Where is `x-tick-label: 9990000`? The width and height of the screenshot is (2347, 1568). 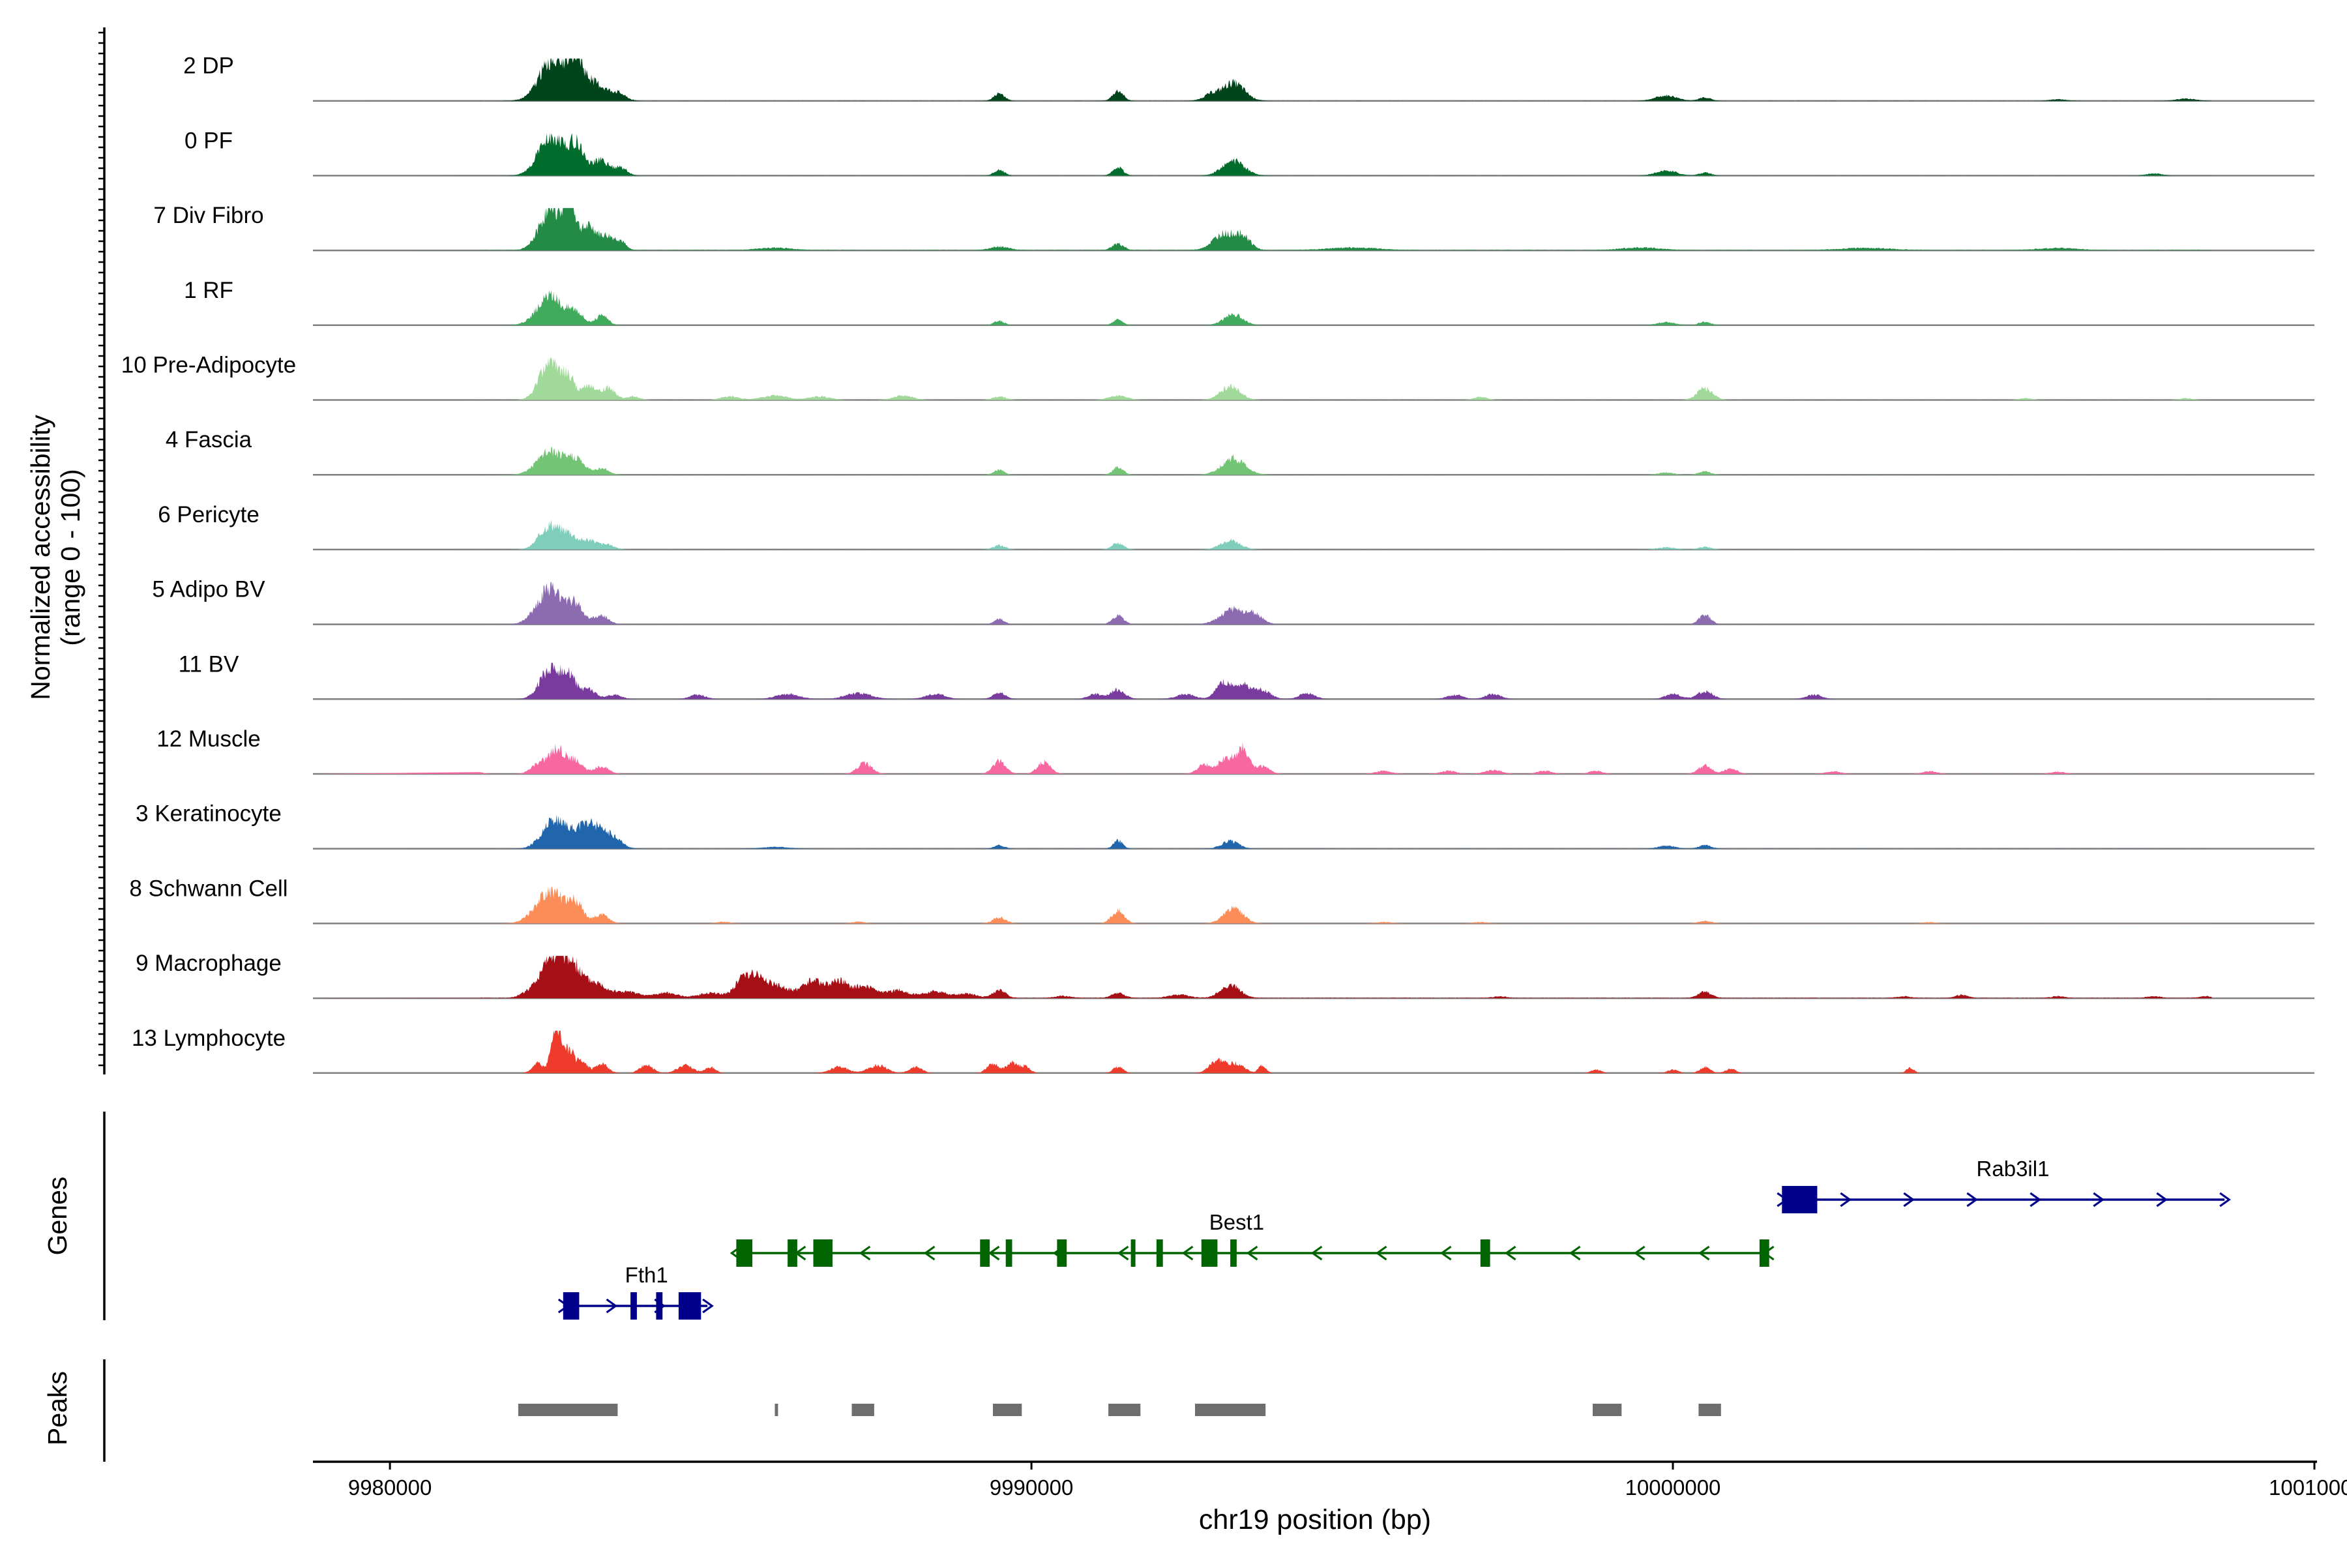
x-tick-label: 9990000 is located at coordinates (1031, 1488).